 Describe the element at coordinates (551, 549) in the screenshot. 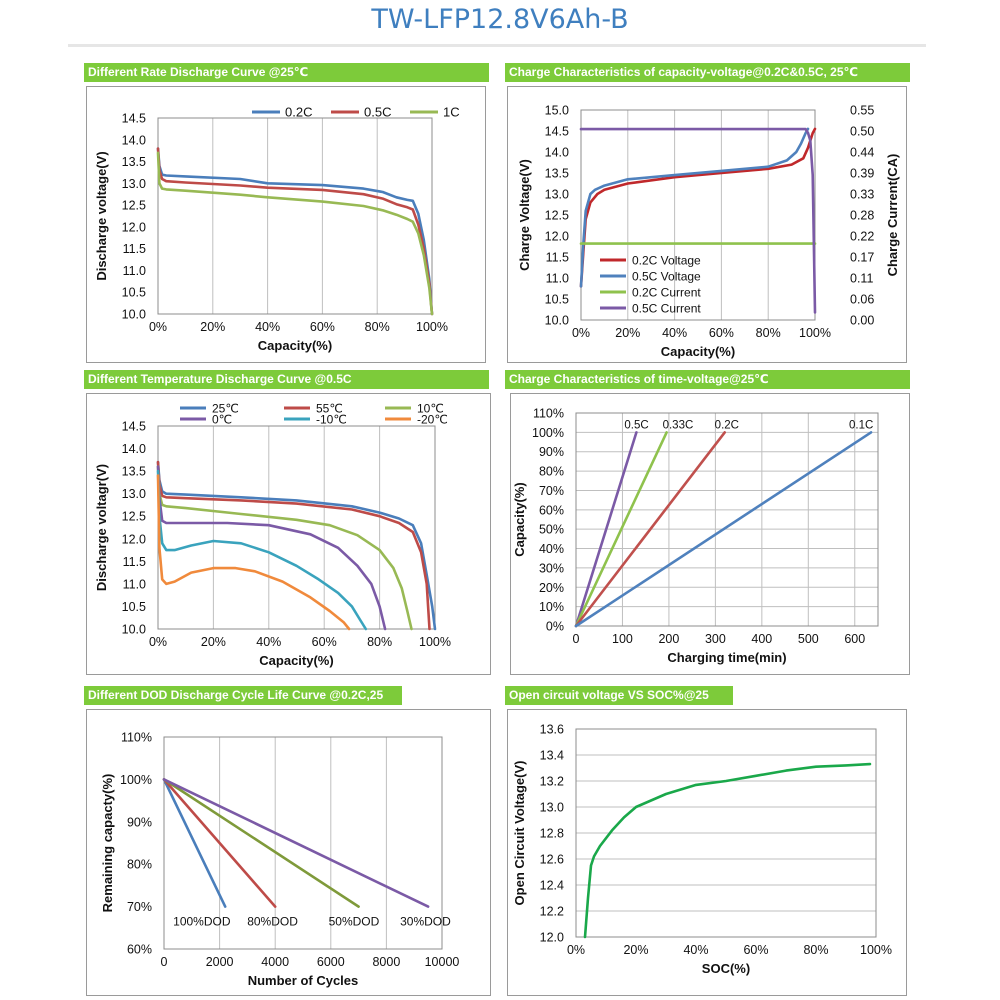

I see `y-tick-label: 40%` at that location.